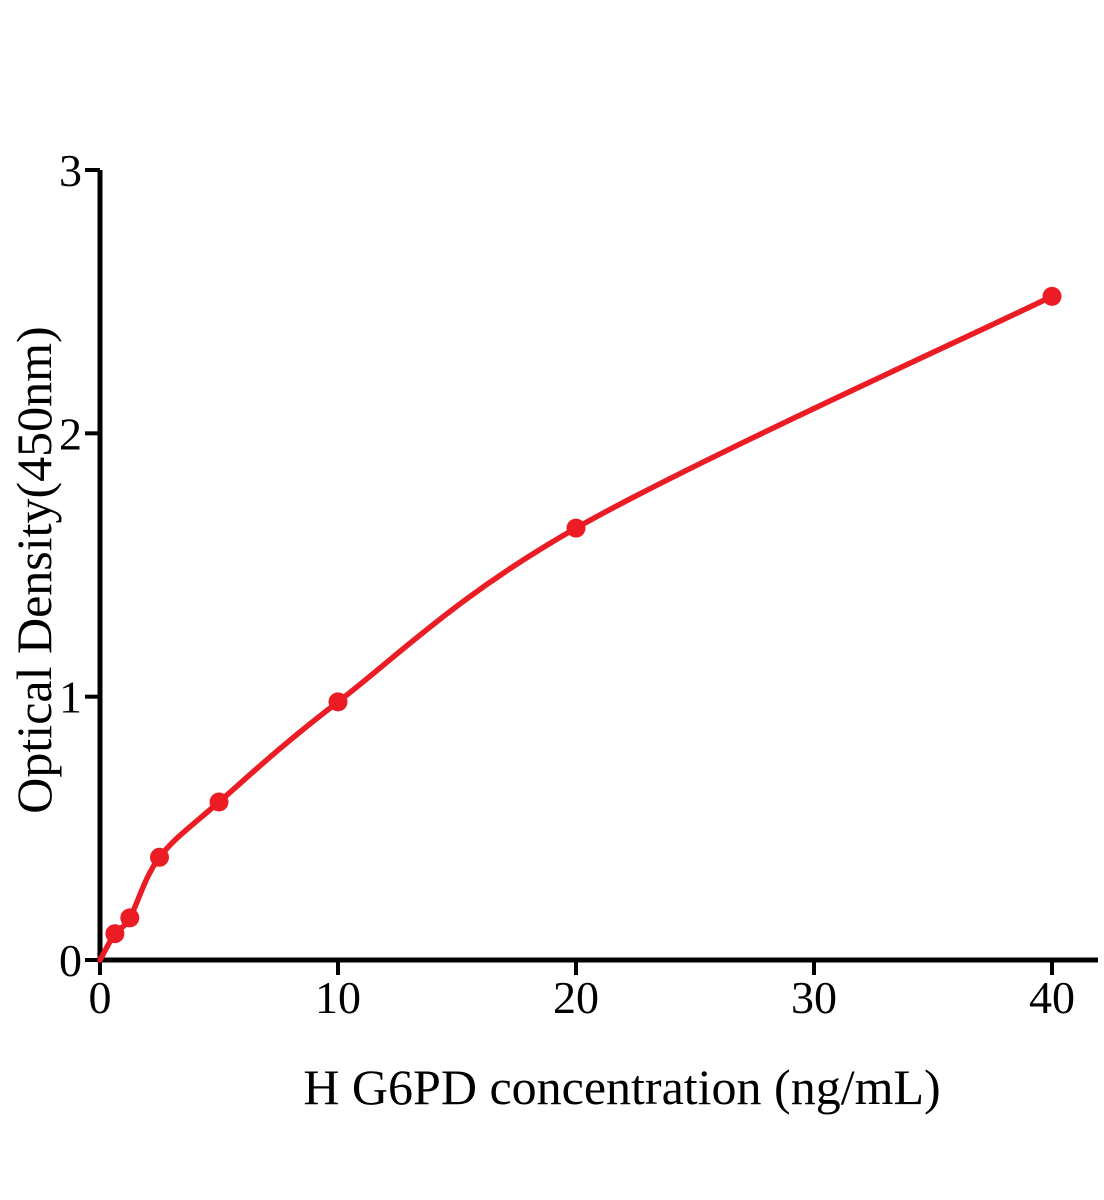  I want to click on x-tick-label: 40, so click(1052, 997).